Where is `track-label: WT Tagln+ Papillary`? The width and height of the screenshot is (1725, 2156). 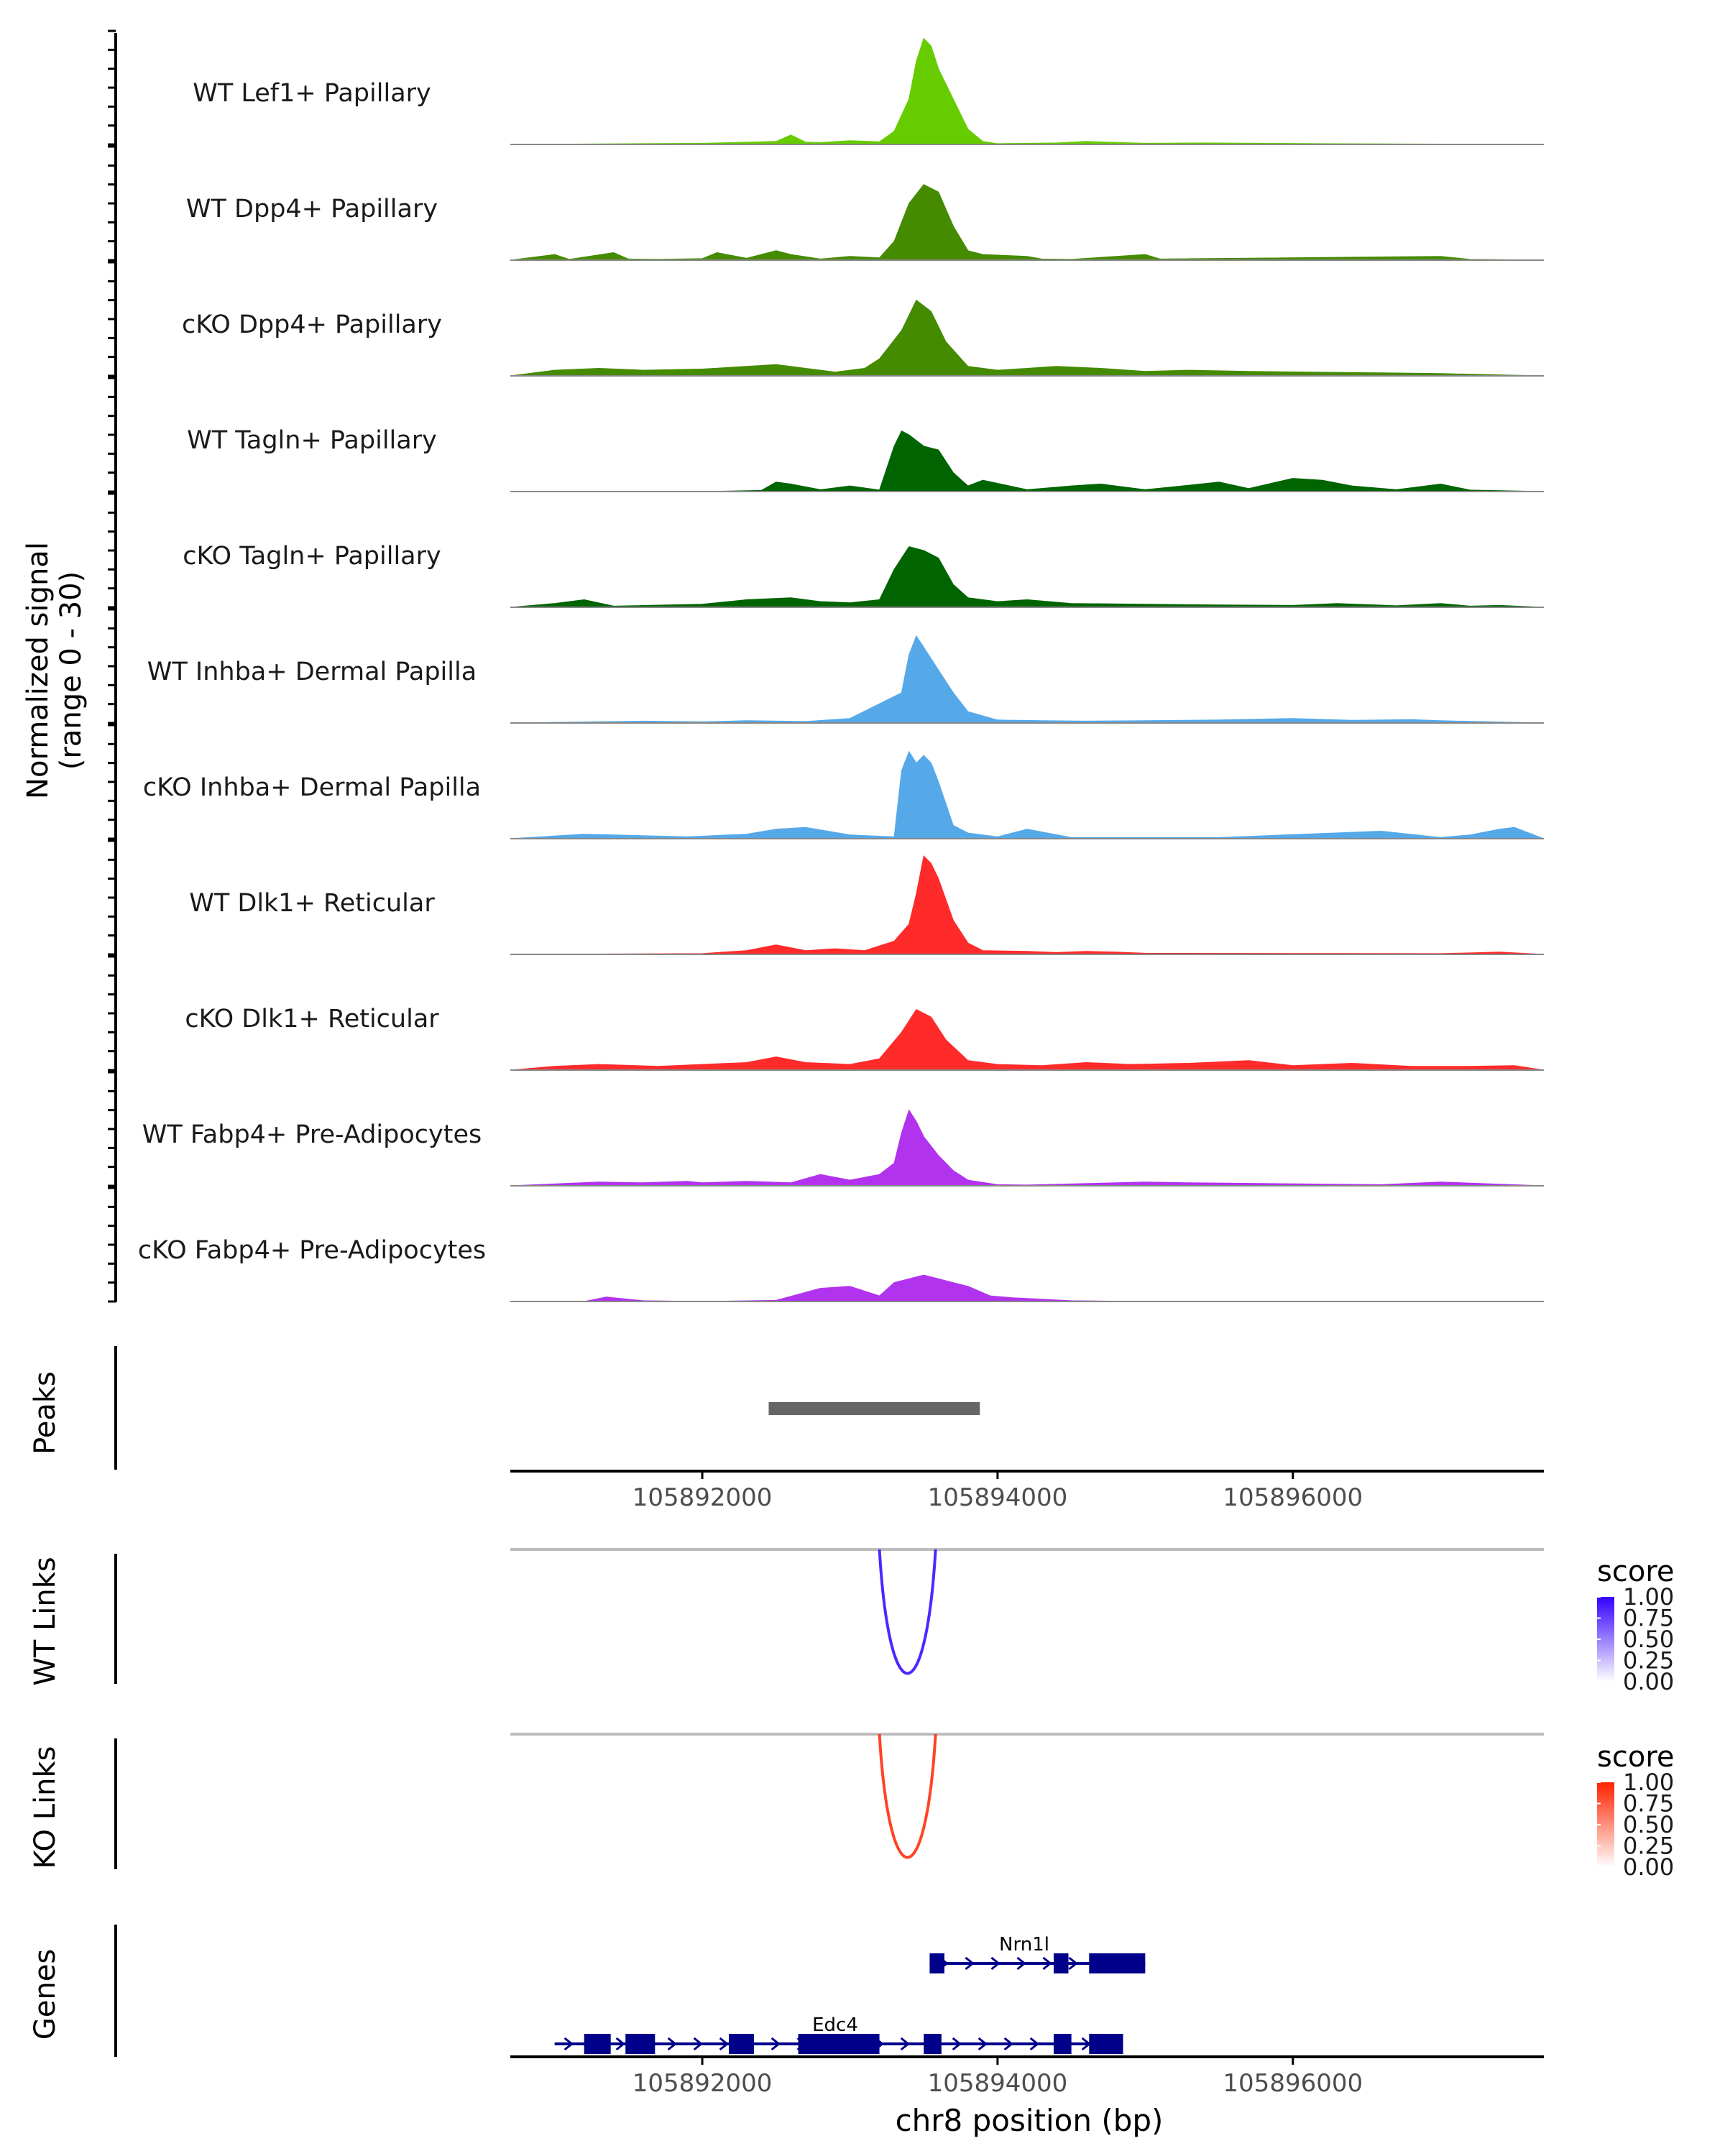 track-label: WT Tagln+ Papillary is located at coordinates (312, 440).